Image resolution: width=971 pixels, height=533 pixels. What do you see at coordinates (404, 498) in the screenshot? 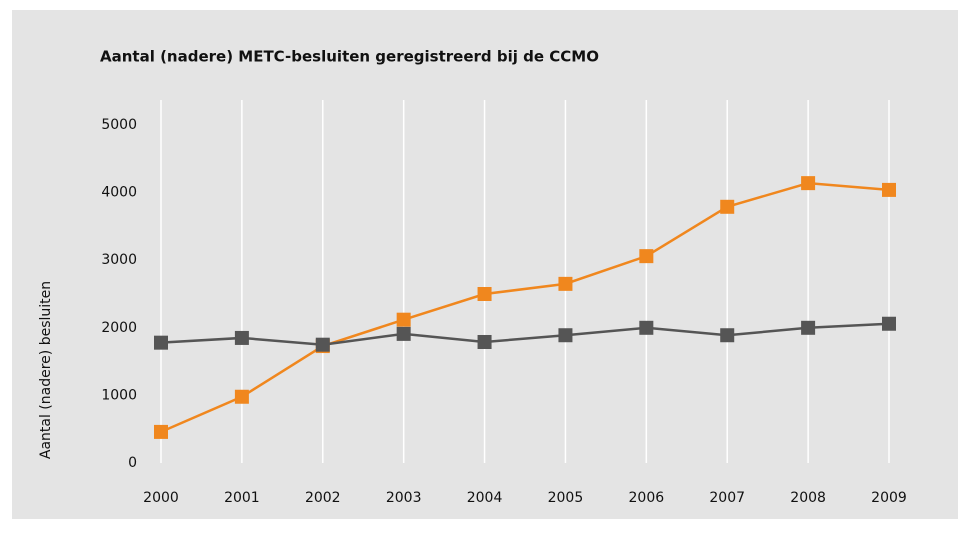
I see `x-tick-label: 2003` at bounding box center [404, 498].